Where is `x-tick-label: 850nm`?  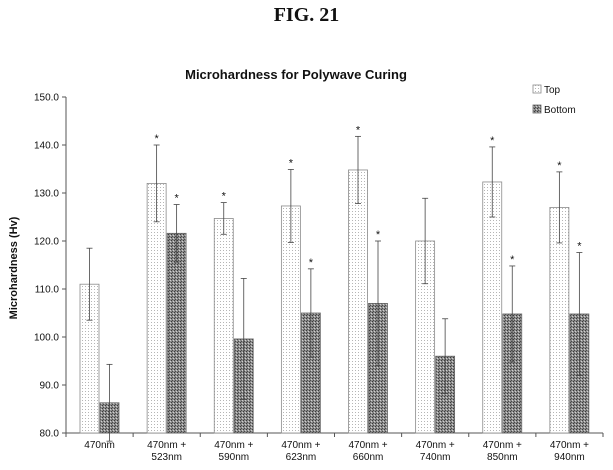
x-tick-label: 850nm is located at coordinates (502, 457).